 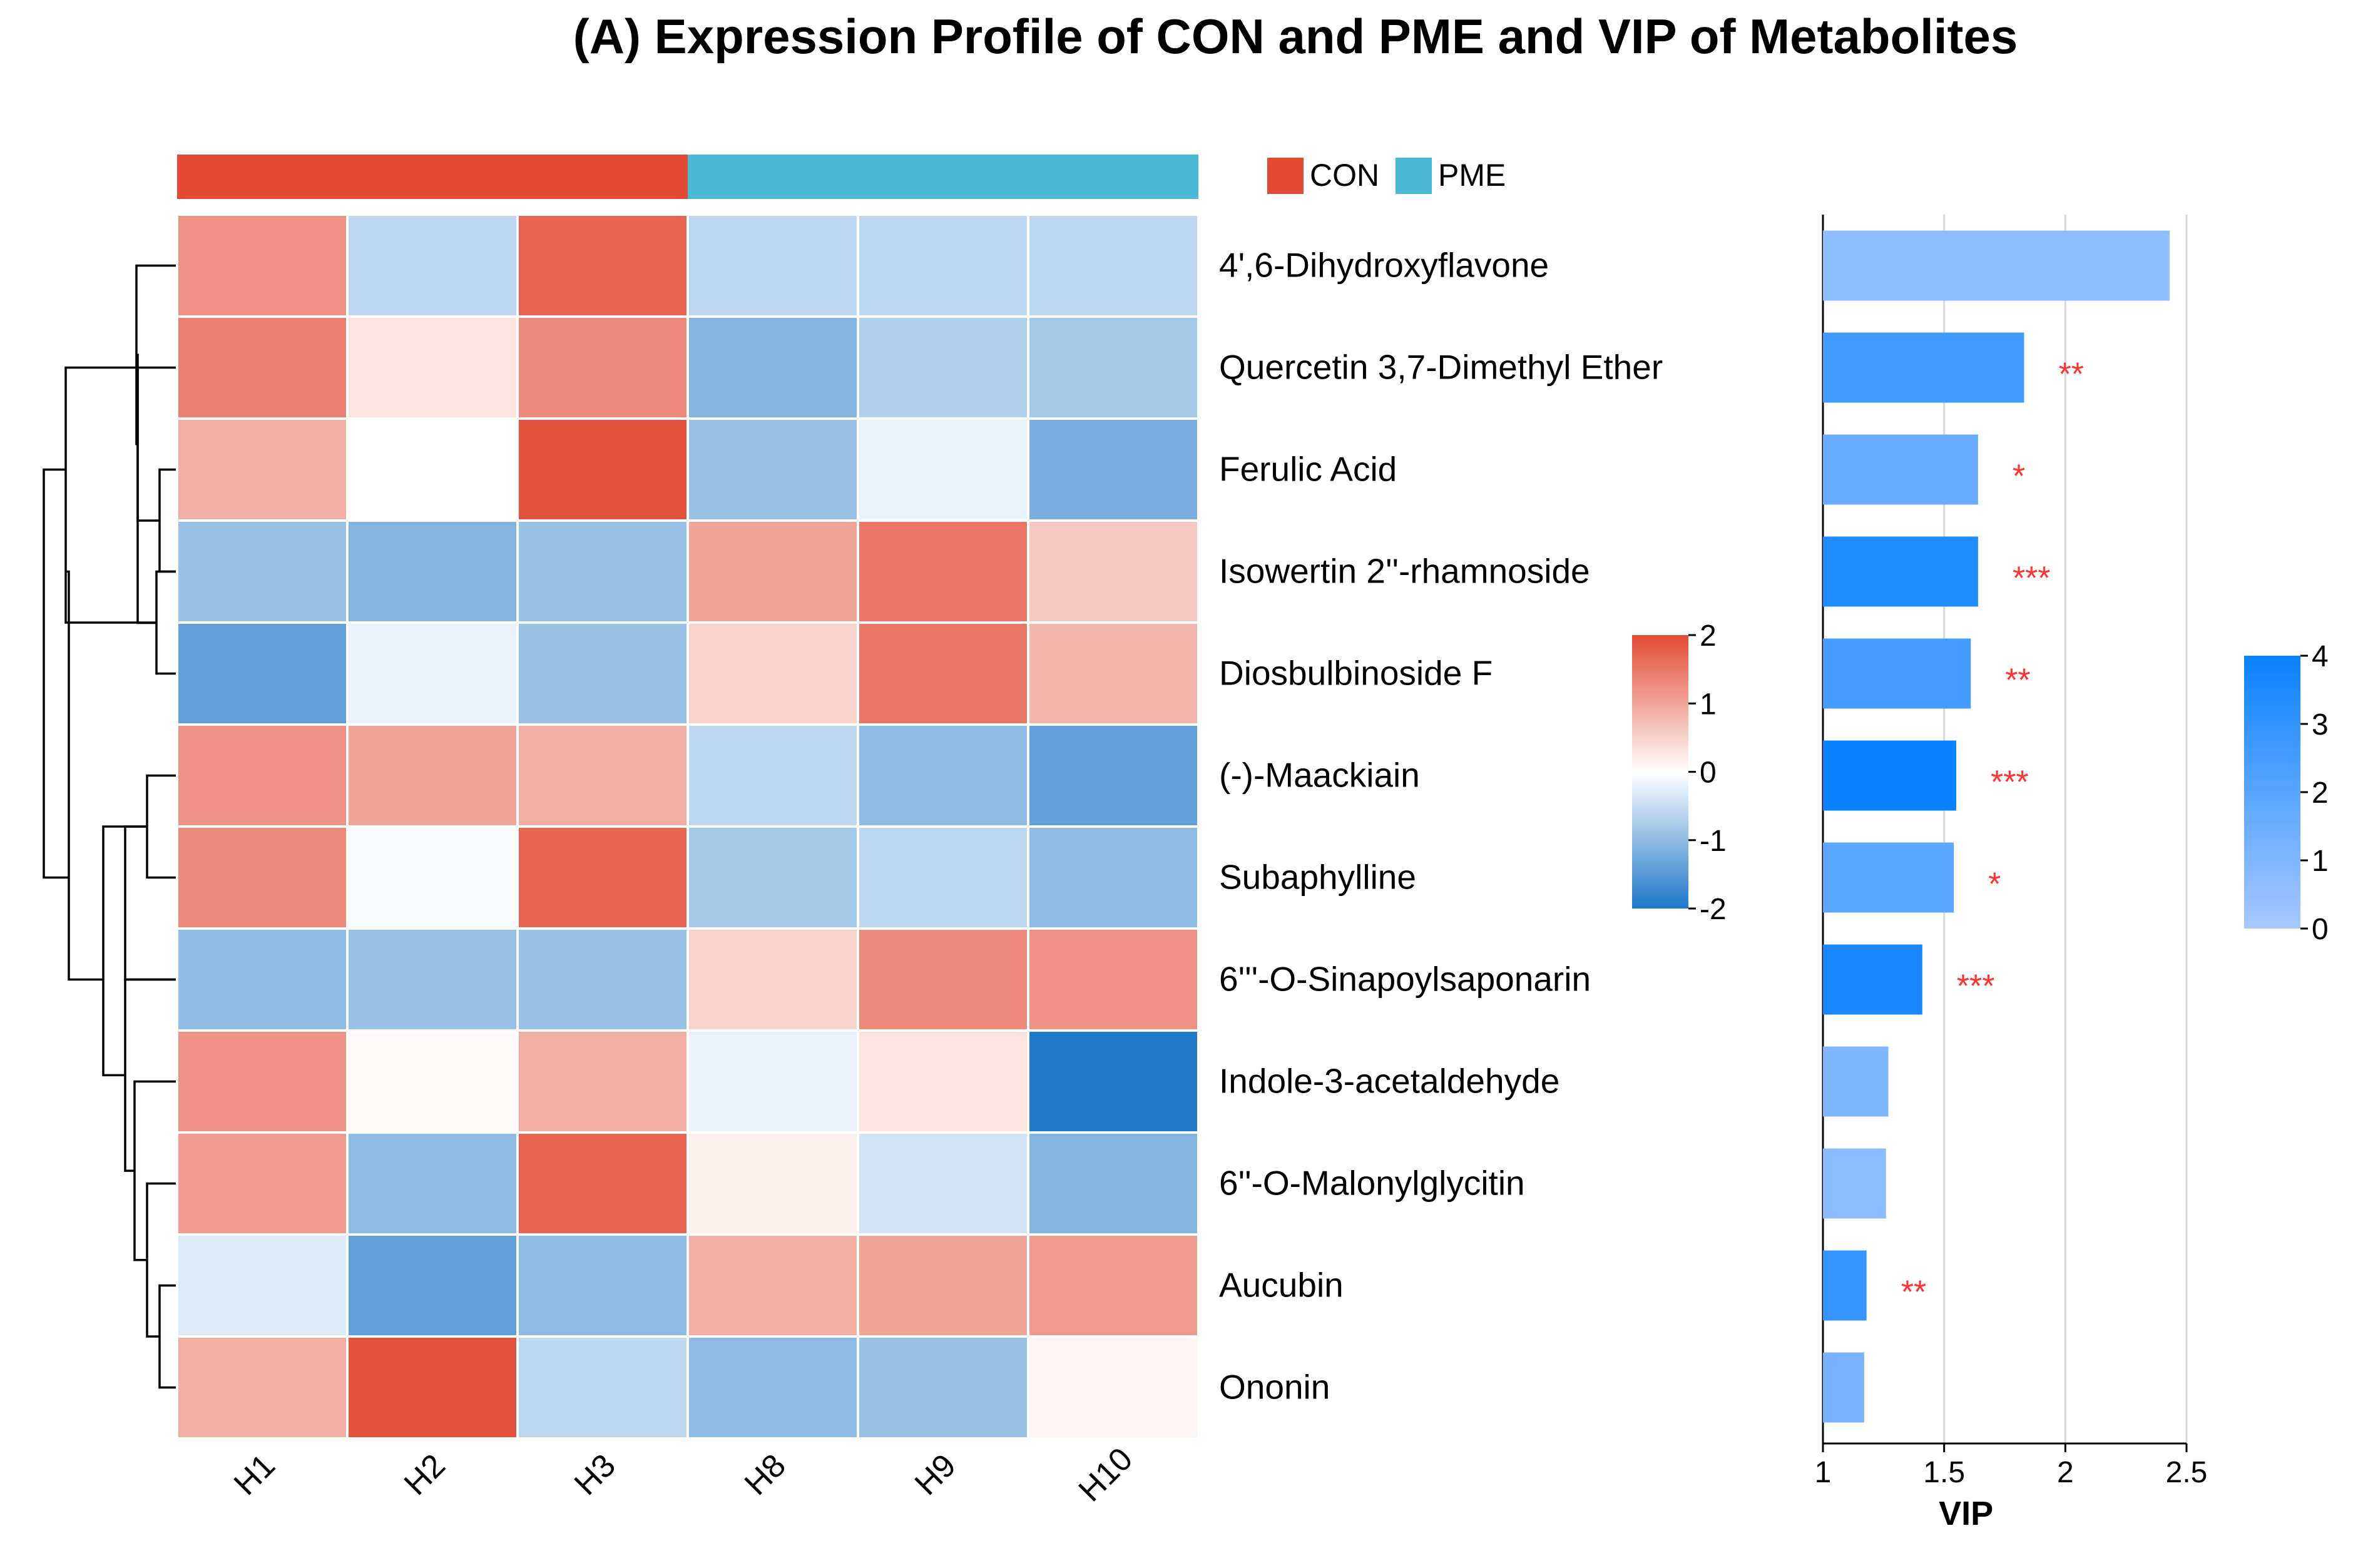 What do you see at coordinates (1274, 1387) in the screenshot?
I see `metabolite-label: Ononin` at bounding box center [1274, 1387].